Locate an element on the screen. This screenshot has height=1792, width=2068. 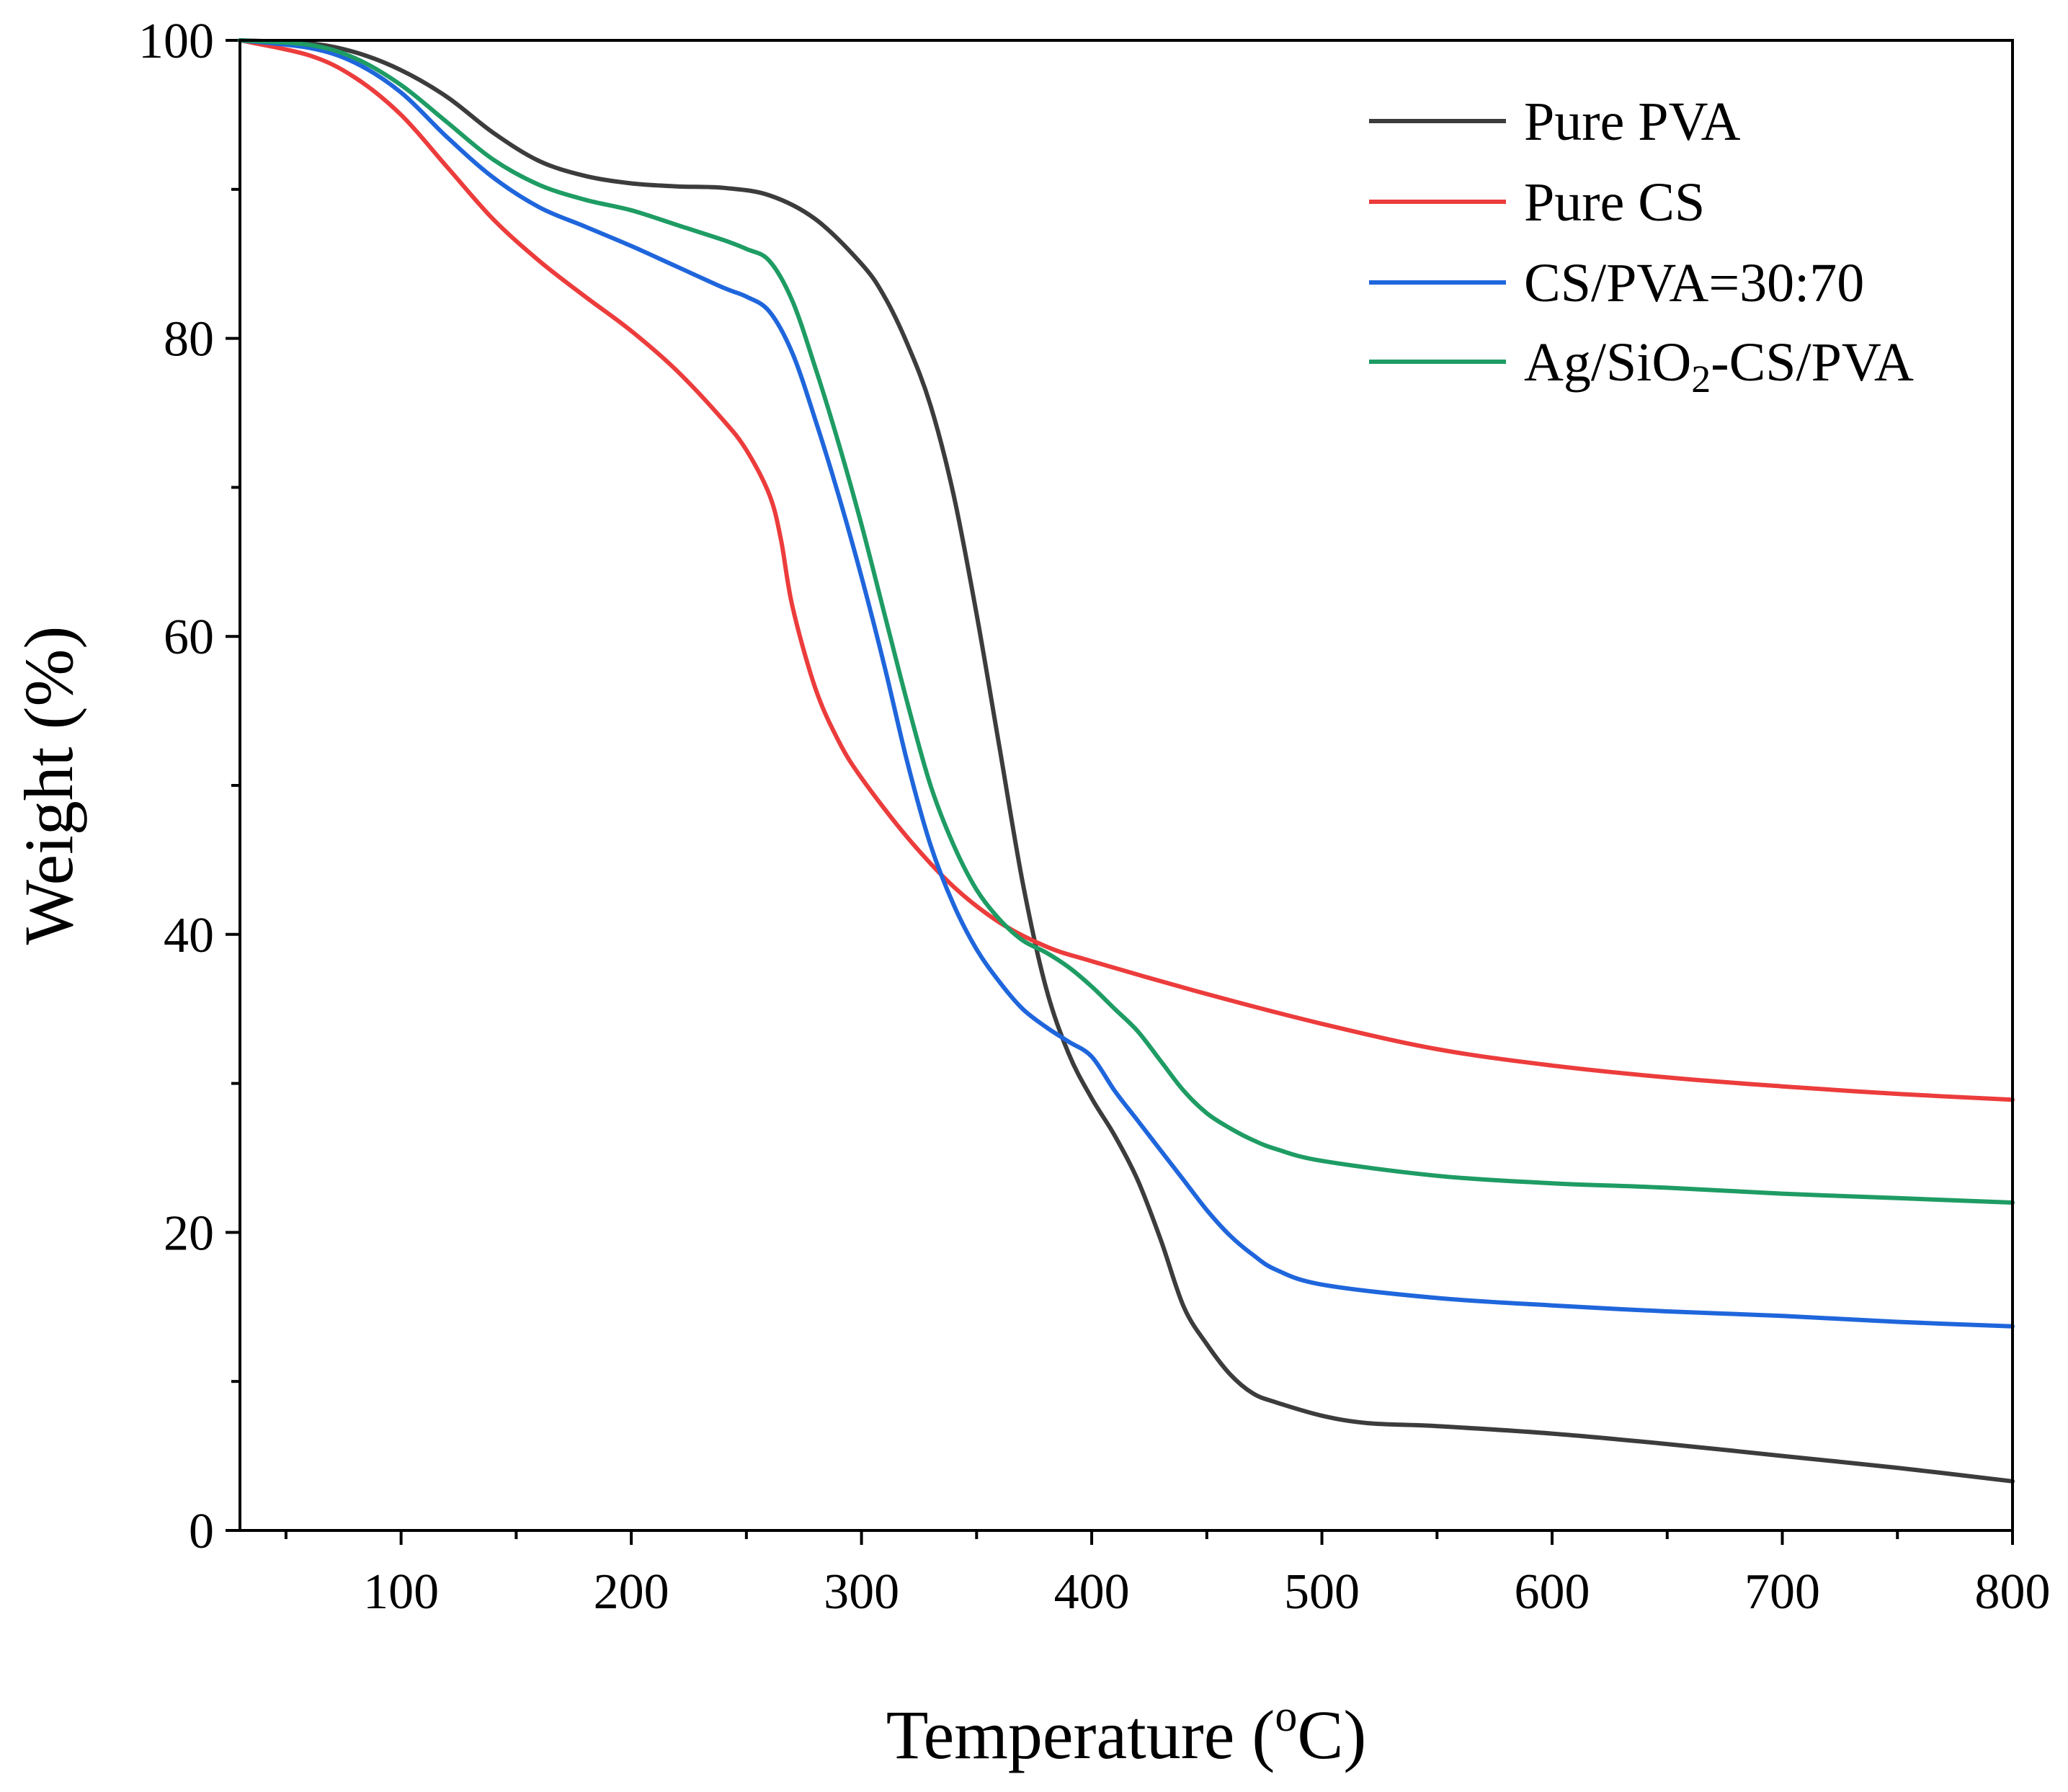
legend-item-ag-sio2-cs-pva: Ag/SiO2-CS/PVA is located at coordinates (1642, 366).